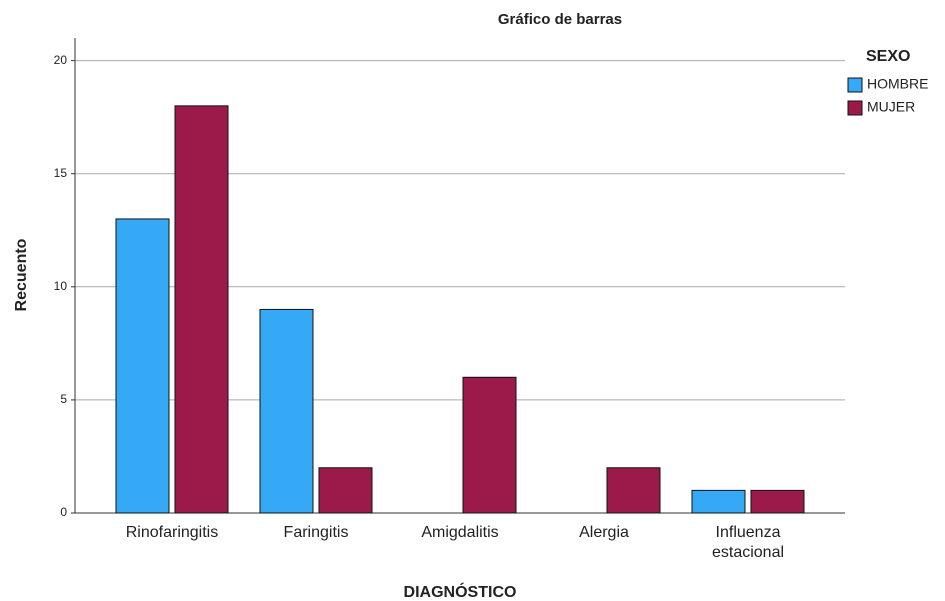  What do you see at coordinates (560, 19) in the screenshot?
I see `chart-title: Gráfico de barras` at bounding box center [560, 19].